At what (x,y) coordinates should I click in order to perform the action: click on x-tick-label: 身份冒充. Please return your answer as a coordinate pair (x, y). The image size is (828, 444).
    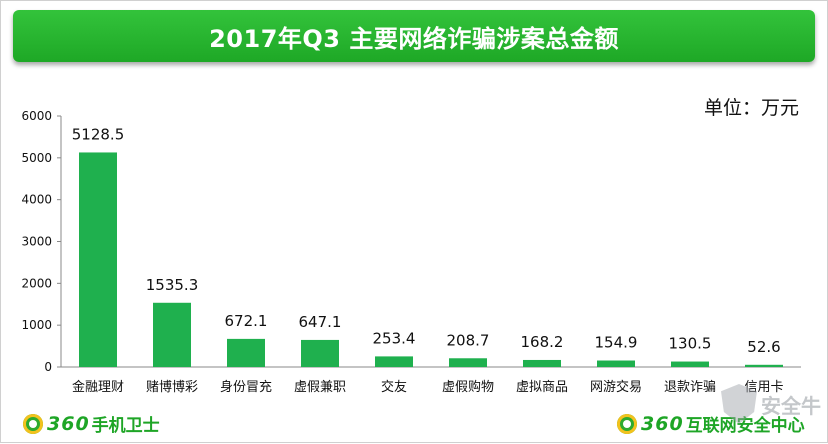
    Looking at the image, I should click on (246, 387).